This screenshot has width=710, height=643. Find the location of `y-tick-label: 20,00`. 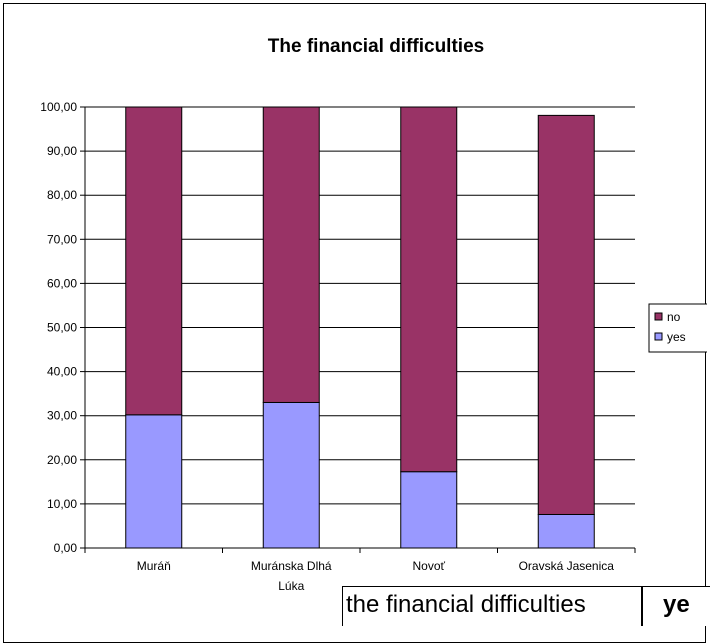

y-tick-label: 20,00 is located at coordinates (62, 460).